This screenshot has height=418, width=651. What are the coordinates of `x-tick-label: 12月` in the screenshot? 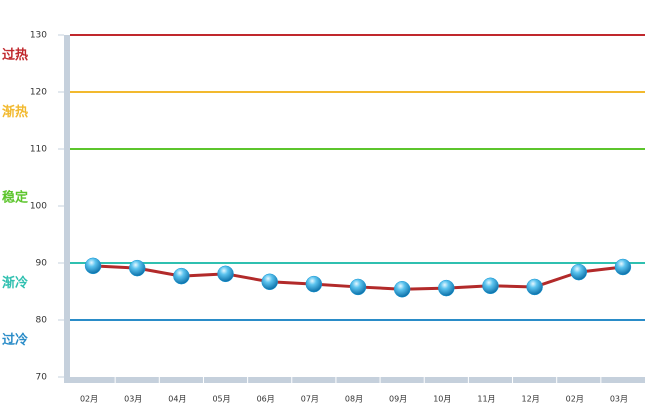 It's located at (531, 399).